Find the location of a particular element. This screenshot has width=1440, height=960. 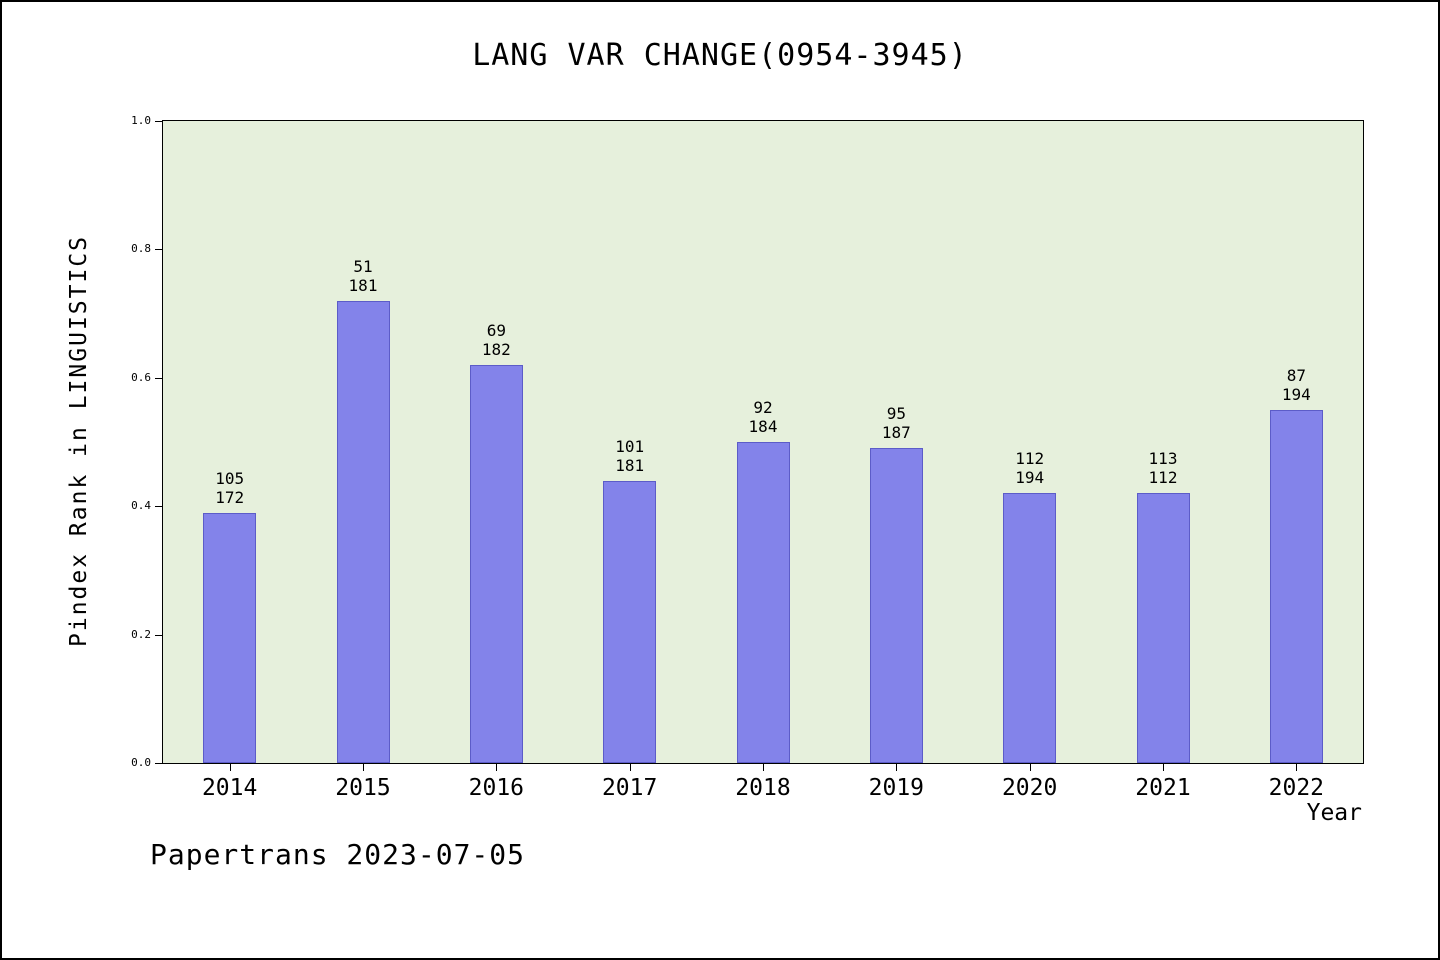

bar-2020 is located at coordinates (1030, 628).